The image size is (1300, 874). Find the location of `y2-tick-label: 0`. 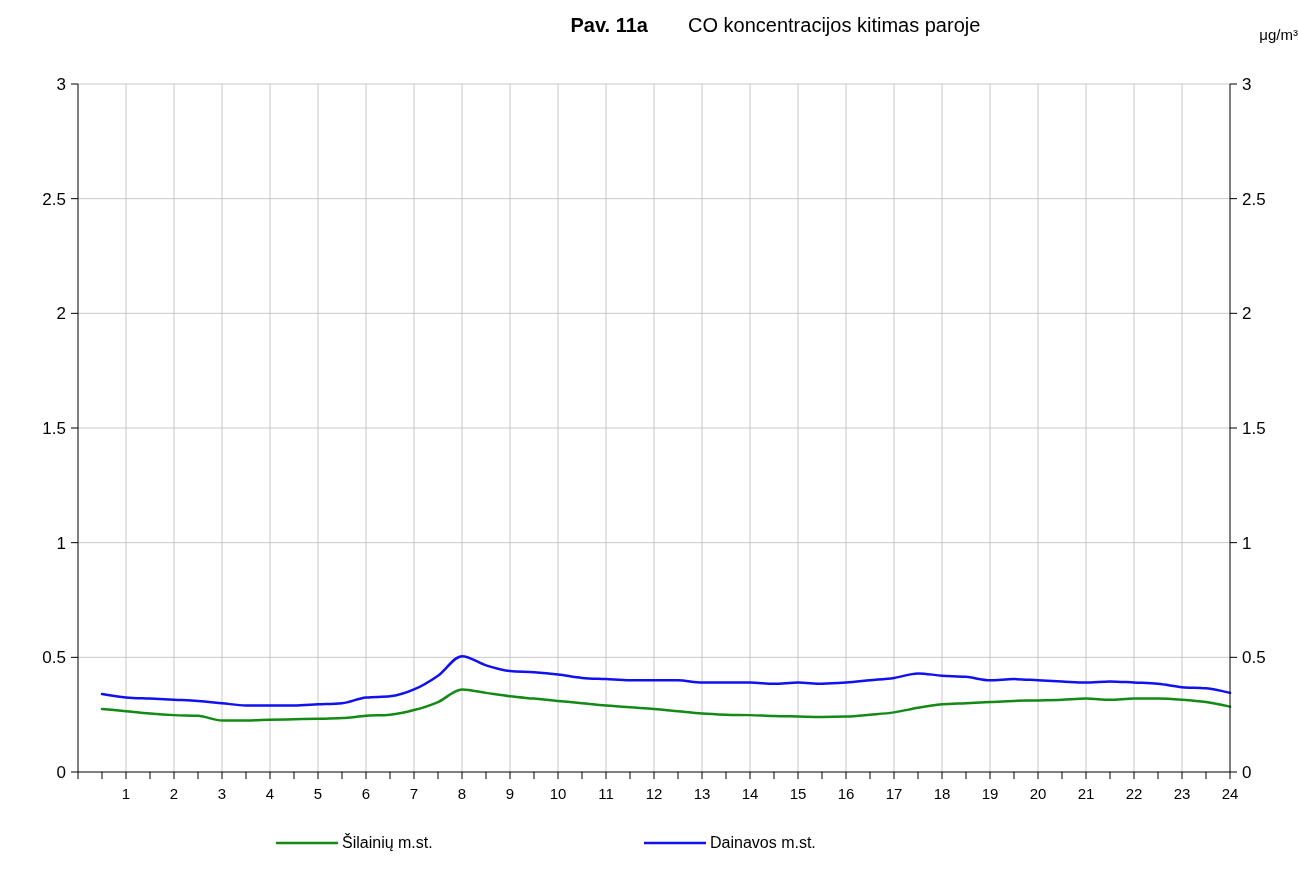

y2-tick-label: 0 is located at coordinates (1247, 772).